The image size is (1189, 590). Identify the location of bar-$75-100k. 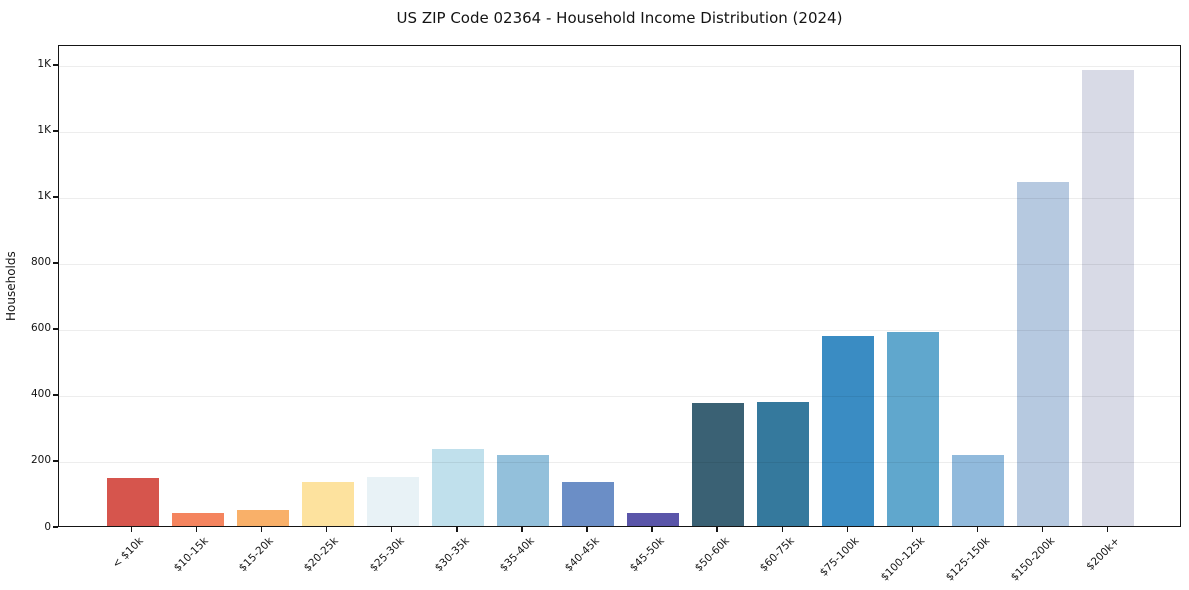
(848, 430).